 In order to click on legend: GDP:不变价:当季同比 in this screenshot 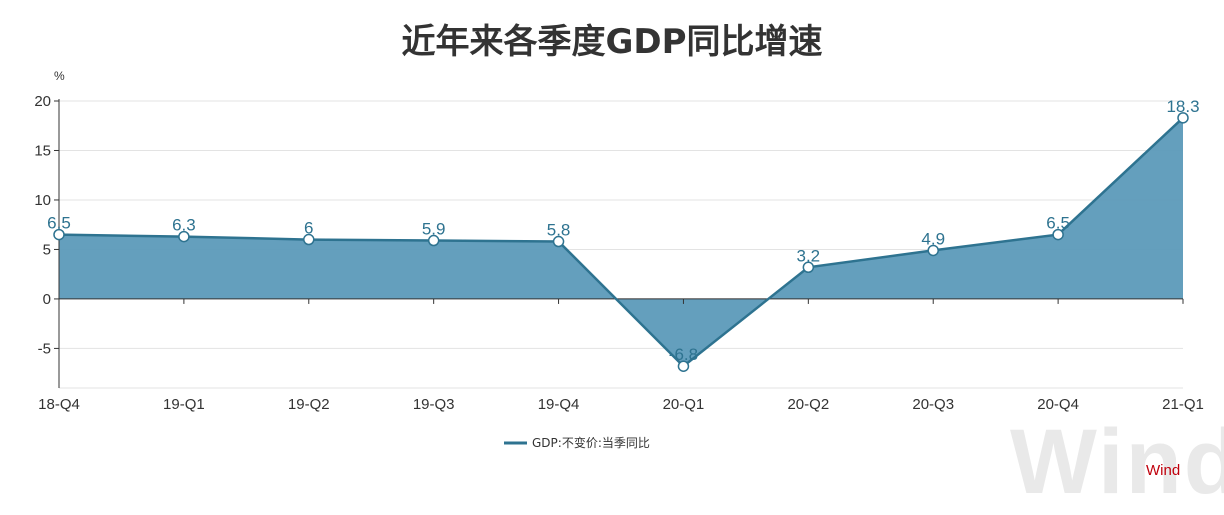, I will do `click(577, 442)`.